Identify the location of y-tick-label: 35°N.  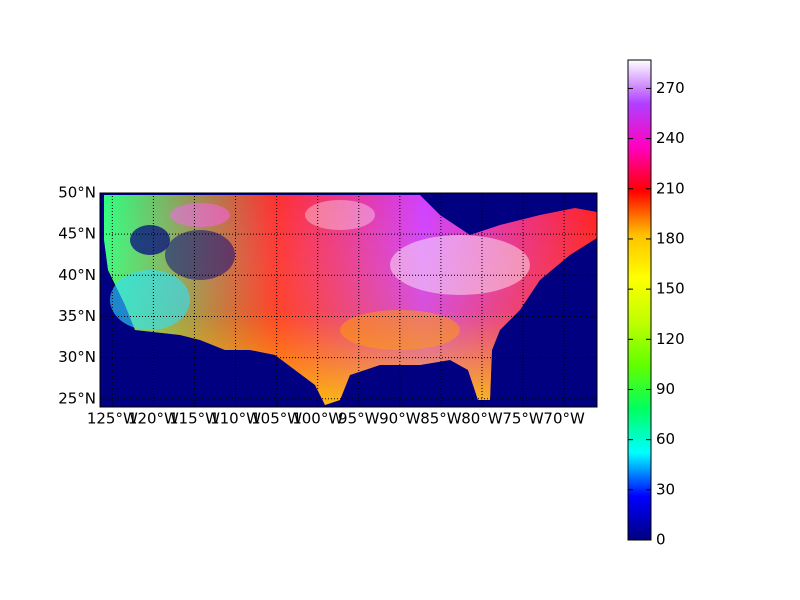
(77, 316).